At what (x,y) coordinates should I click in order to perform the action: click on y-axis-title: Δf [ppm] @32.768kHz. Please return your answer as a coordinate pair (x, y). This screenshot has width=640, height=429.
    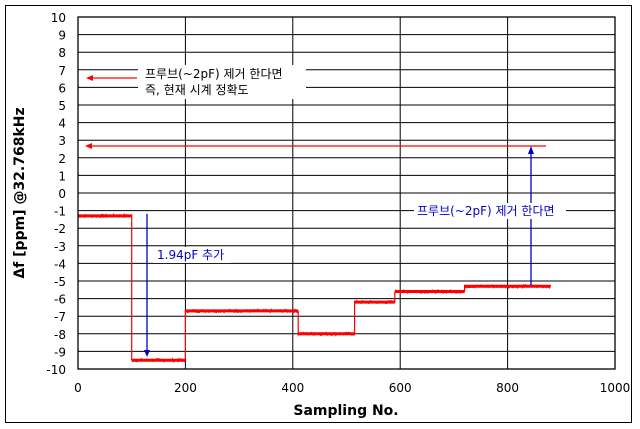
    Looking at the image, I should click on (20, 192).